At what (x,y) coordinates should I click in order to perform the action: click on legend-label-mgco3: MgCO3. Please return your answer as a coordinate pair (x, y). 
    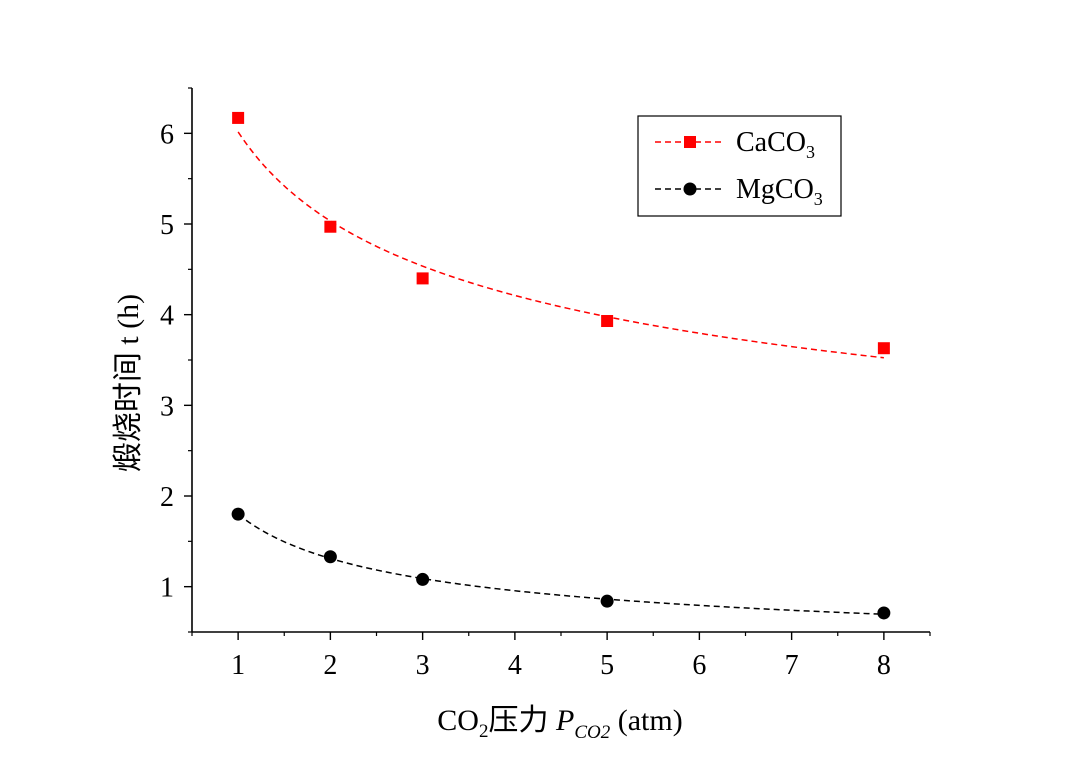
    Looking at the image, I should click on (779, 191).